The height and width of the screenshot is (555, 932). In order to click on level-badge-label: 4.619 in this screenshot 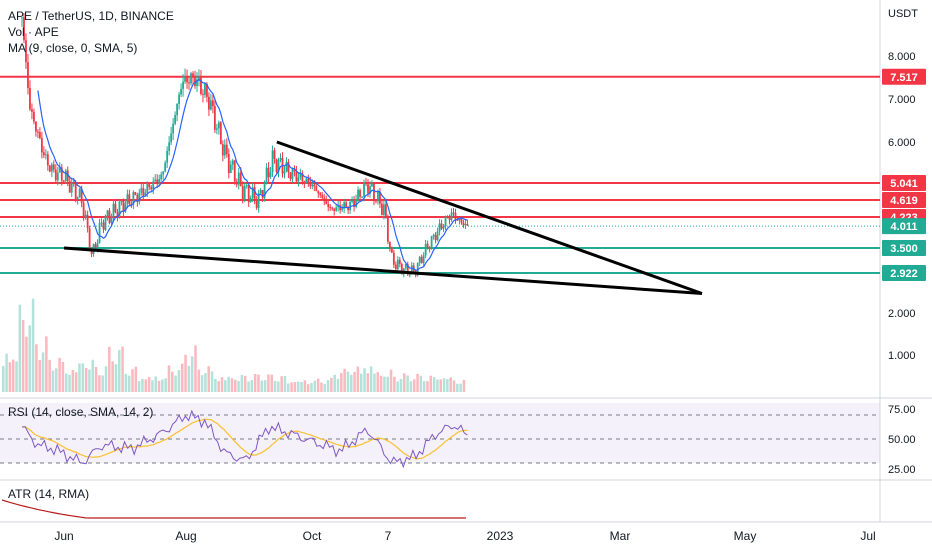, I will do `click(904, 201)`.